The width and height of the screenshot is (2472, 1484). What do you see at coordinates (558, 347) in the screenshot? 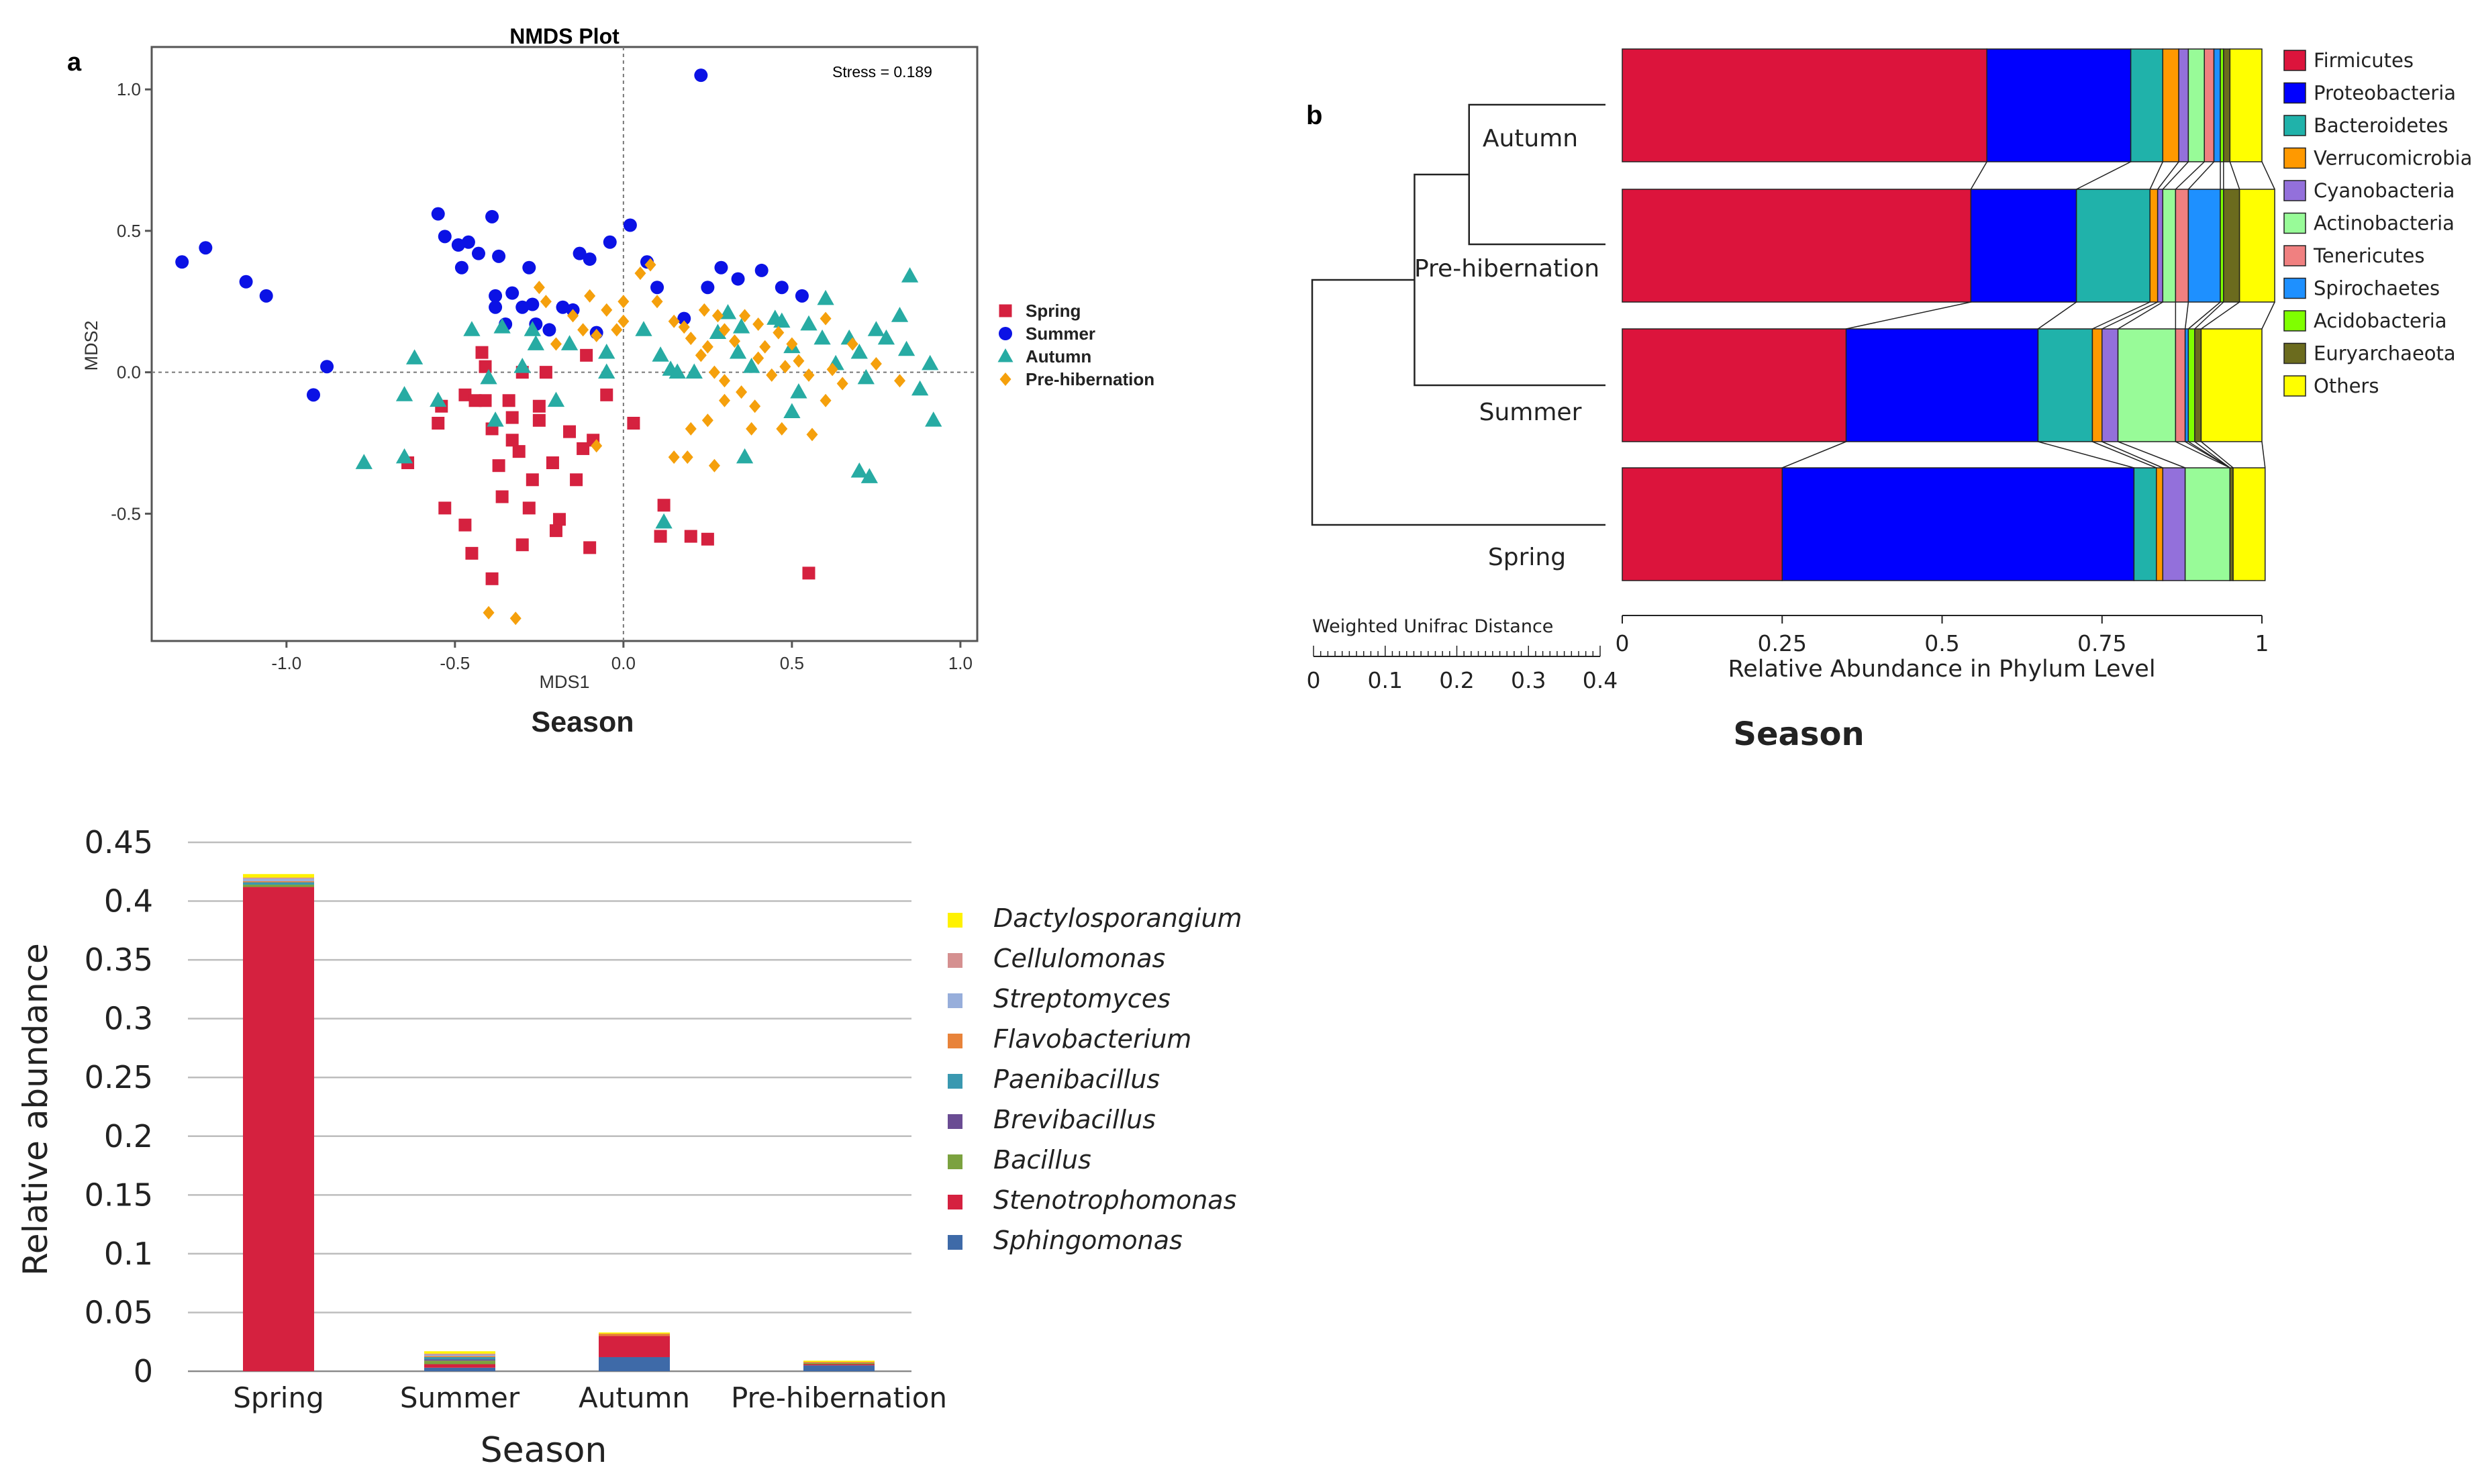
I see `nmds-points` at bounding box center [558, 347].